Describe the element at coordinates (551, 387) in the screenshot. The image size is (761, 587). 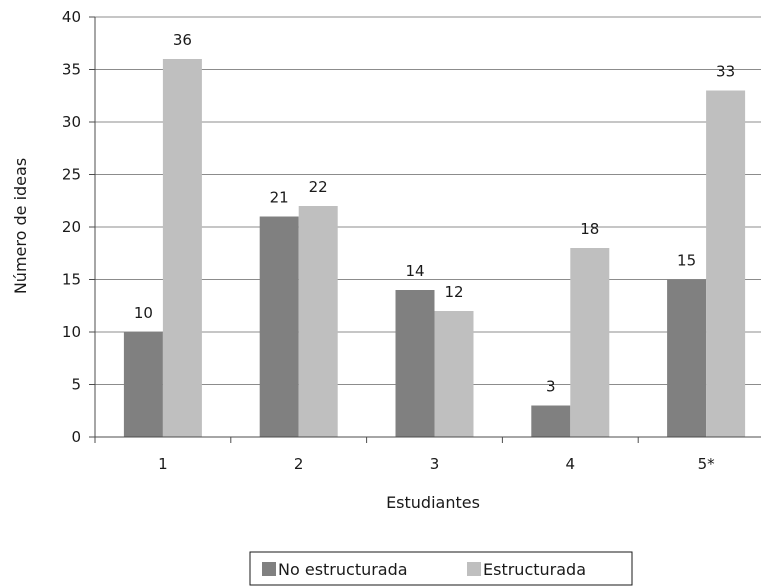
I see `data-label: 3` at that location.